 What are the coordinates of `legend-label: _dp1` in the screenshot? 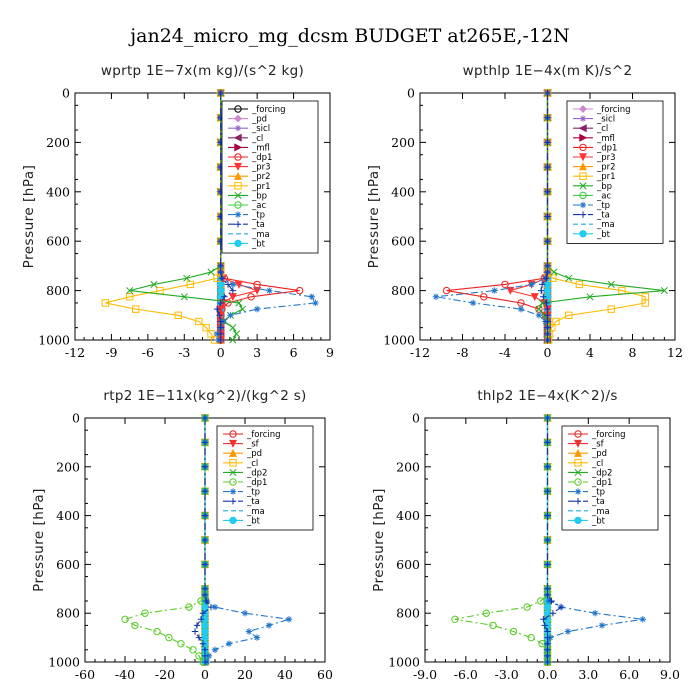 It's located at (256, 483).